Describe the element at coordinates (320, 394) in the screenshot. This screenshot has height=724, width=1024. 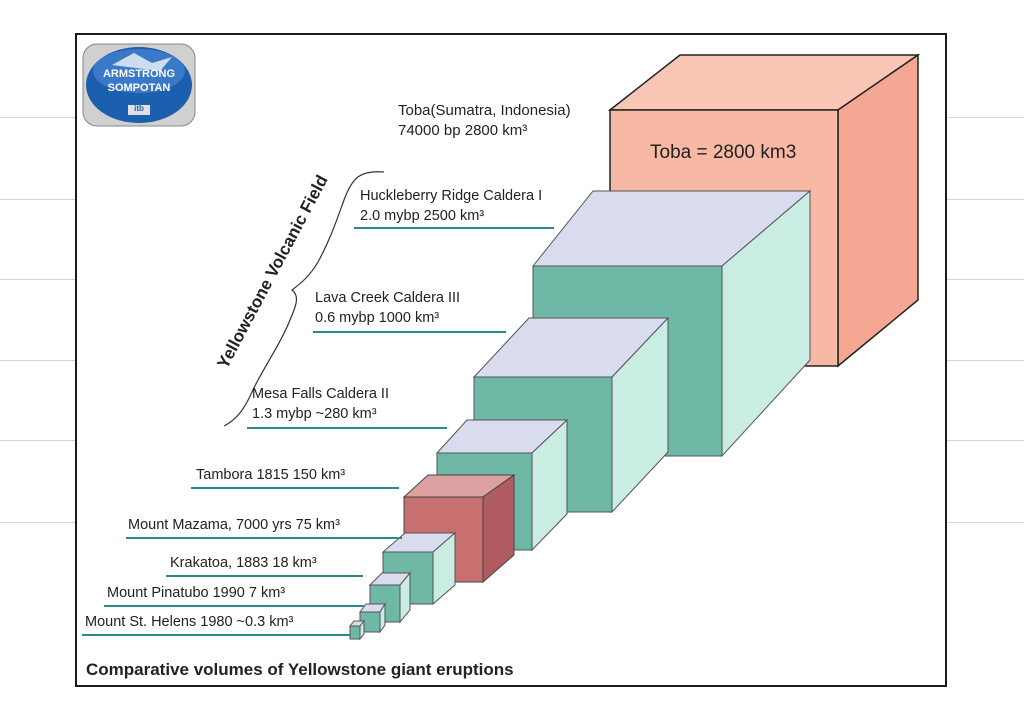
I see `mesa-falls-label-line1: Mesa Falls Caldera II` at that location.